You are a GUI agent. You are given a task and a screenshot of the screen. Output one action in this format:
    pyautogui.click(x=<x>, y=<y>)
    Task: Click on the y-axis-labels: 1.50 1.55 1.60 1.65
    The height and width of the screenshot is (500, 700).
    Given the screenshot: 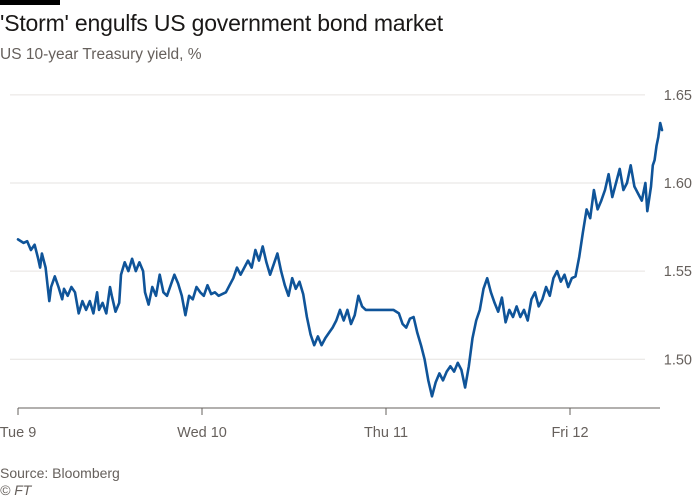 What is the action you would take?
    pyautogui.click(x=678, y=228)
    